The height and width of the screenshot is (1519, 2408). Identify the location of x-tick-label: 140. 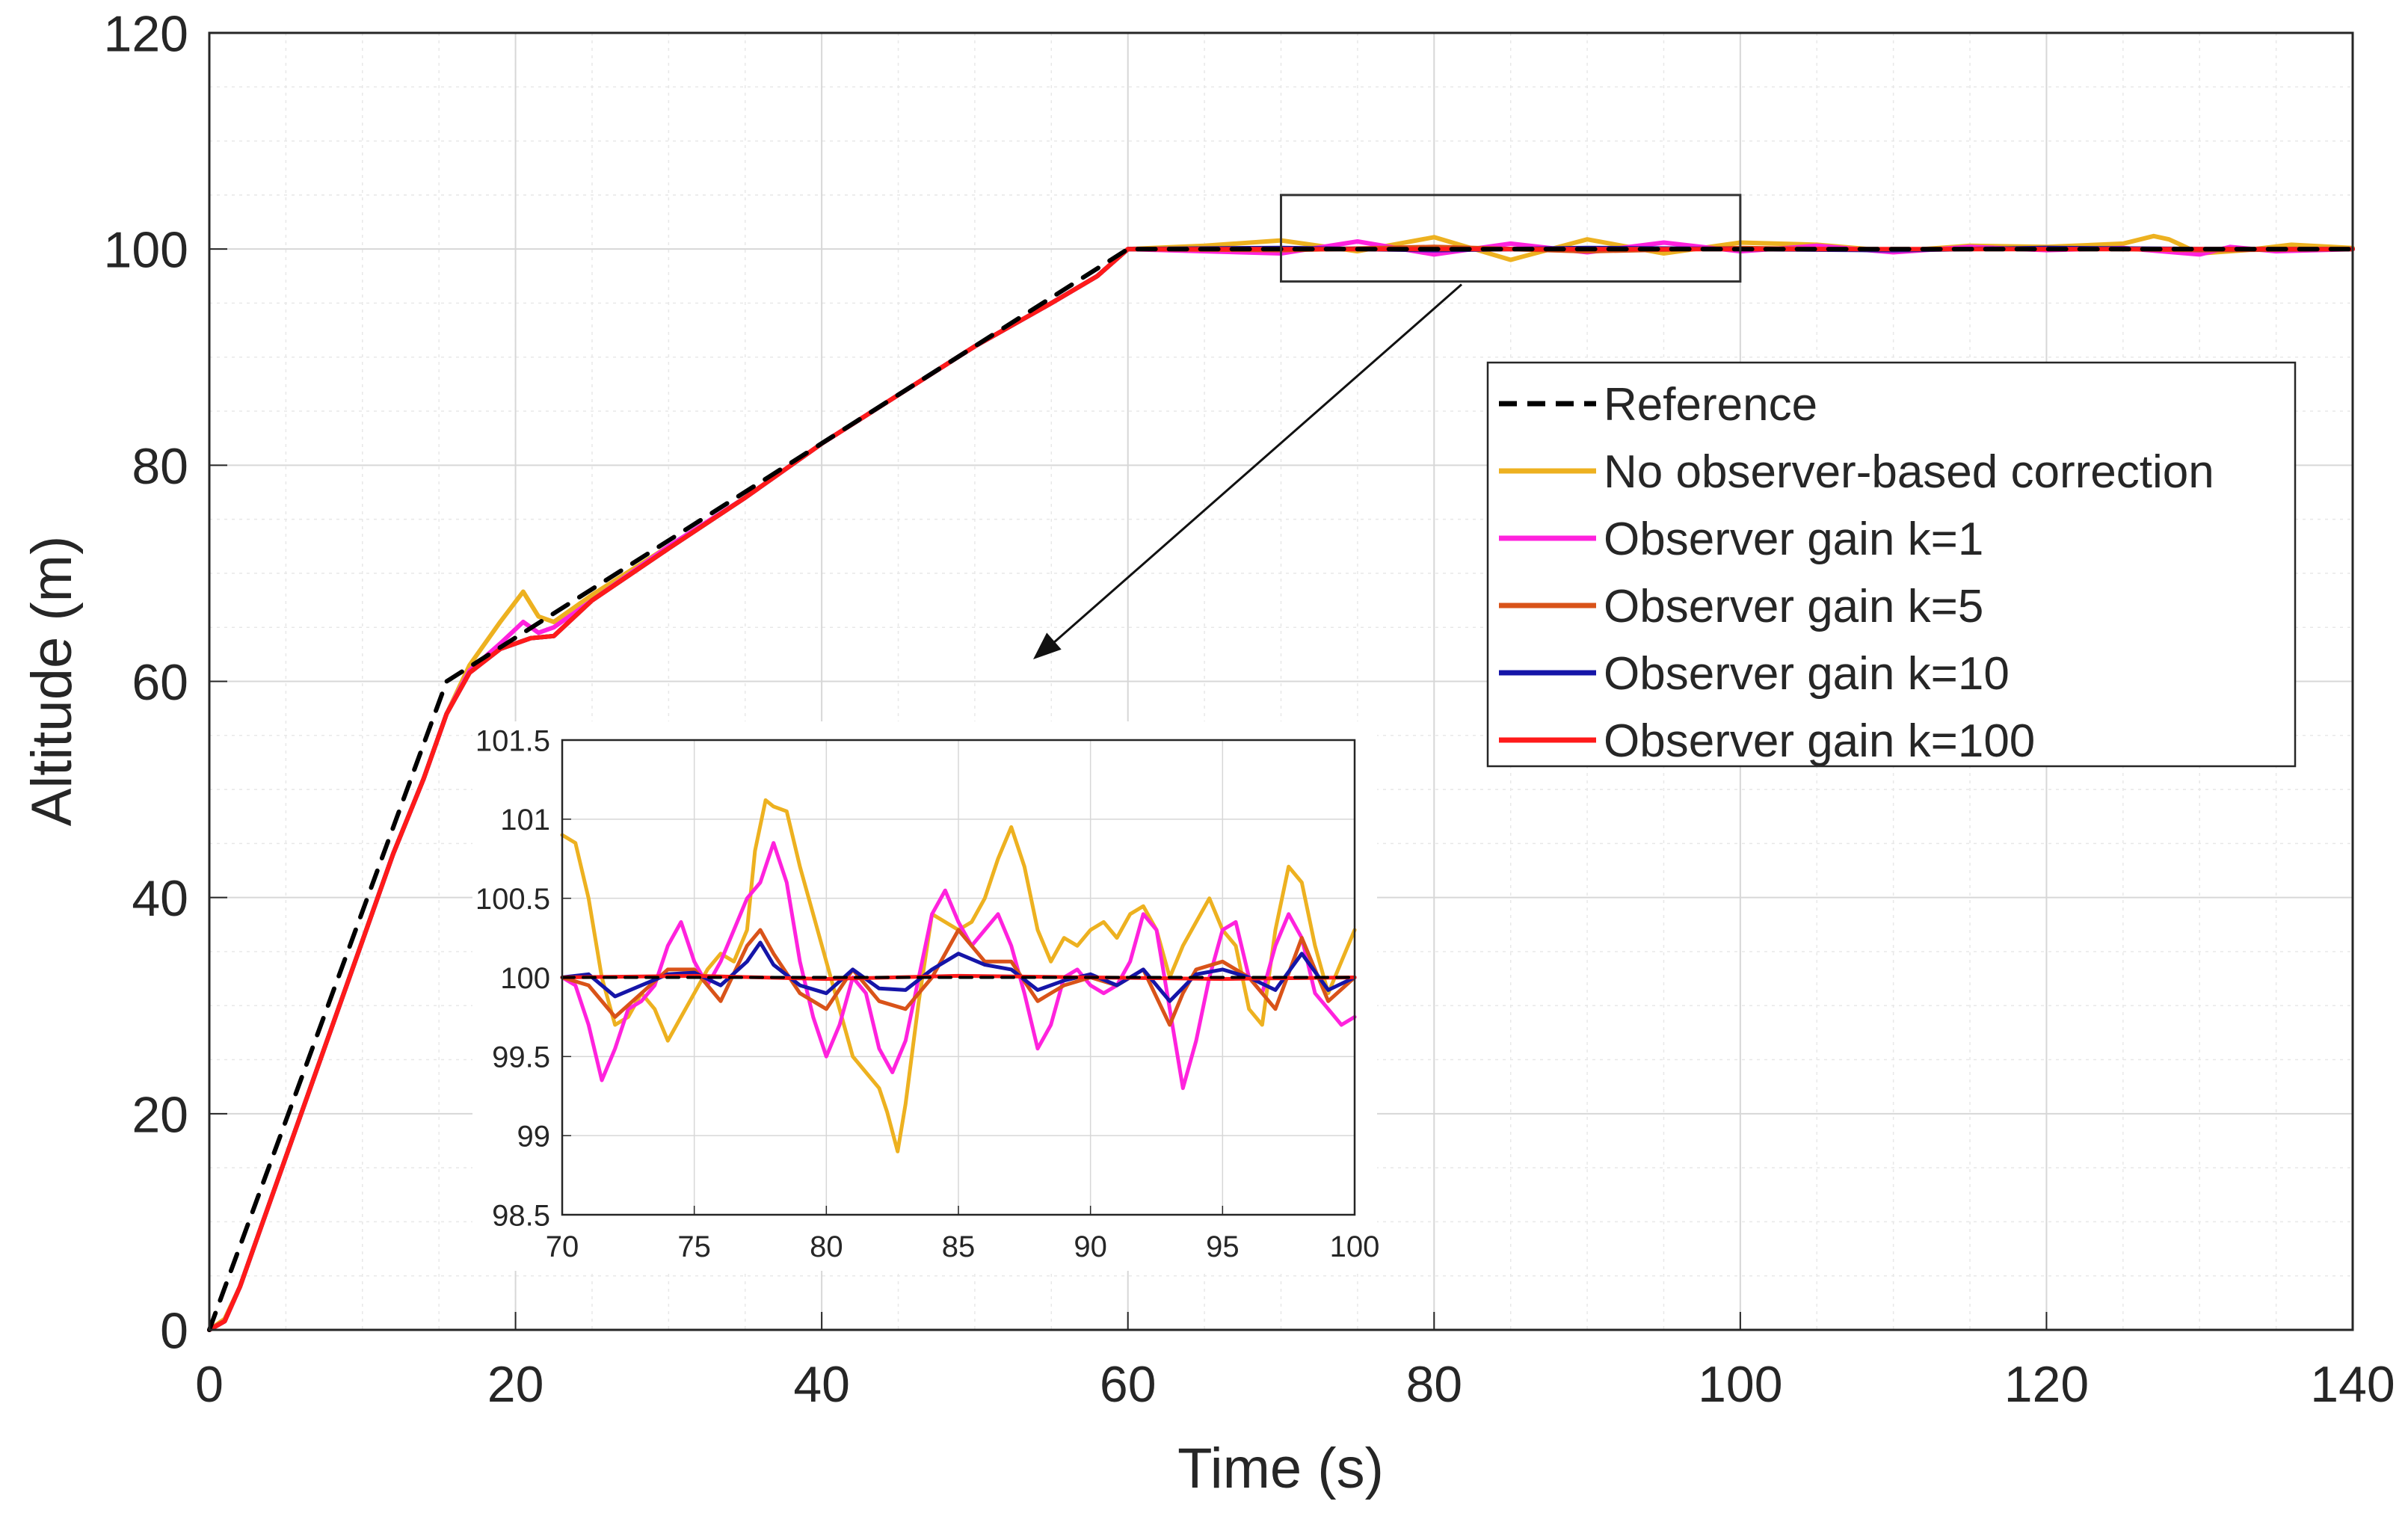
(2352, 1384).